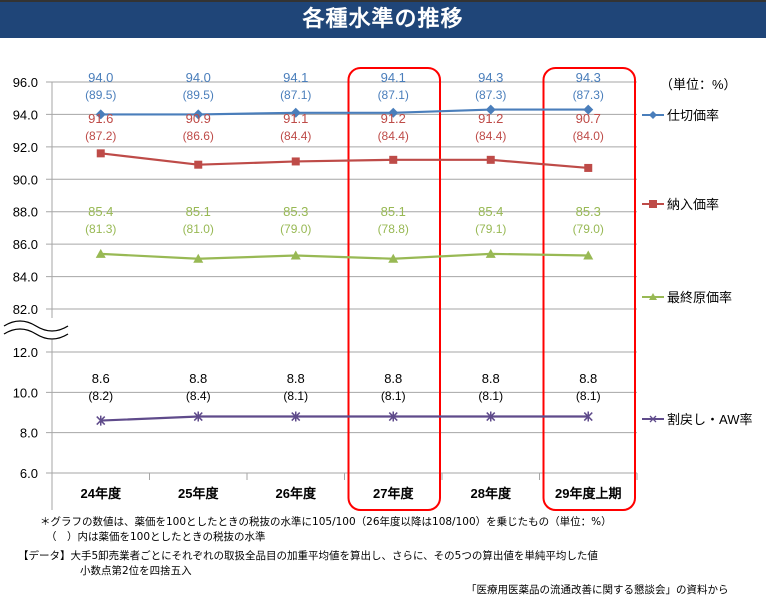 The height and width of the screenshot is (600, 766). What do you see at coordinates (588, 136) in the screenshot?
I see `data-sublabel: (84.0)` at bounding box center [588, 136].